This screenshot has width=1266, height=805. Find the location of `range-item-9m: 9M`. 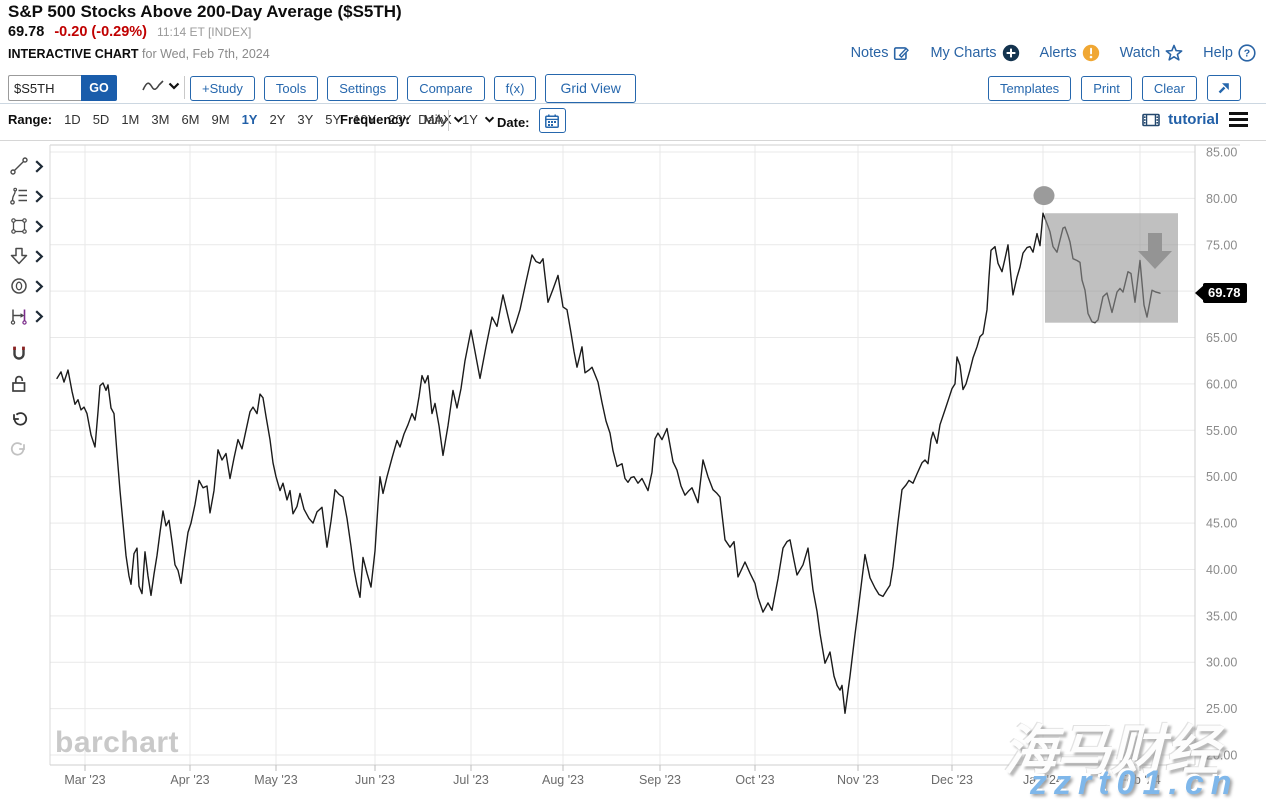

range-item-9m: 9M is located at coordinates (220, 119).